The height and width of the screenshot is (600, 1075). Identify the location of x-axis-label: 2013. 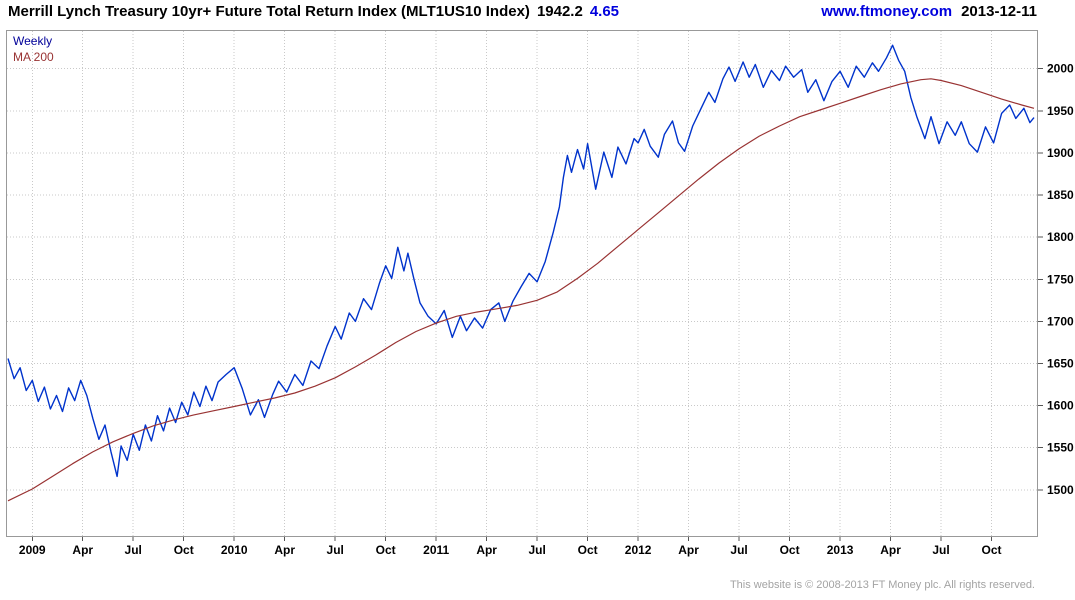
(840, 550).